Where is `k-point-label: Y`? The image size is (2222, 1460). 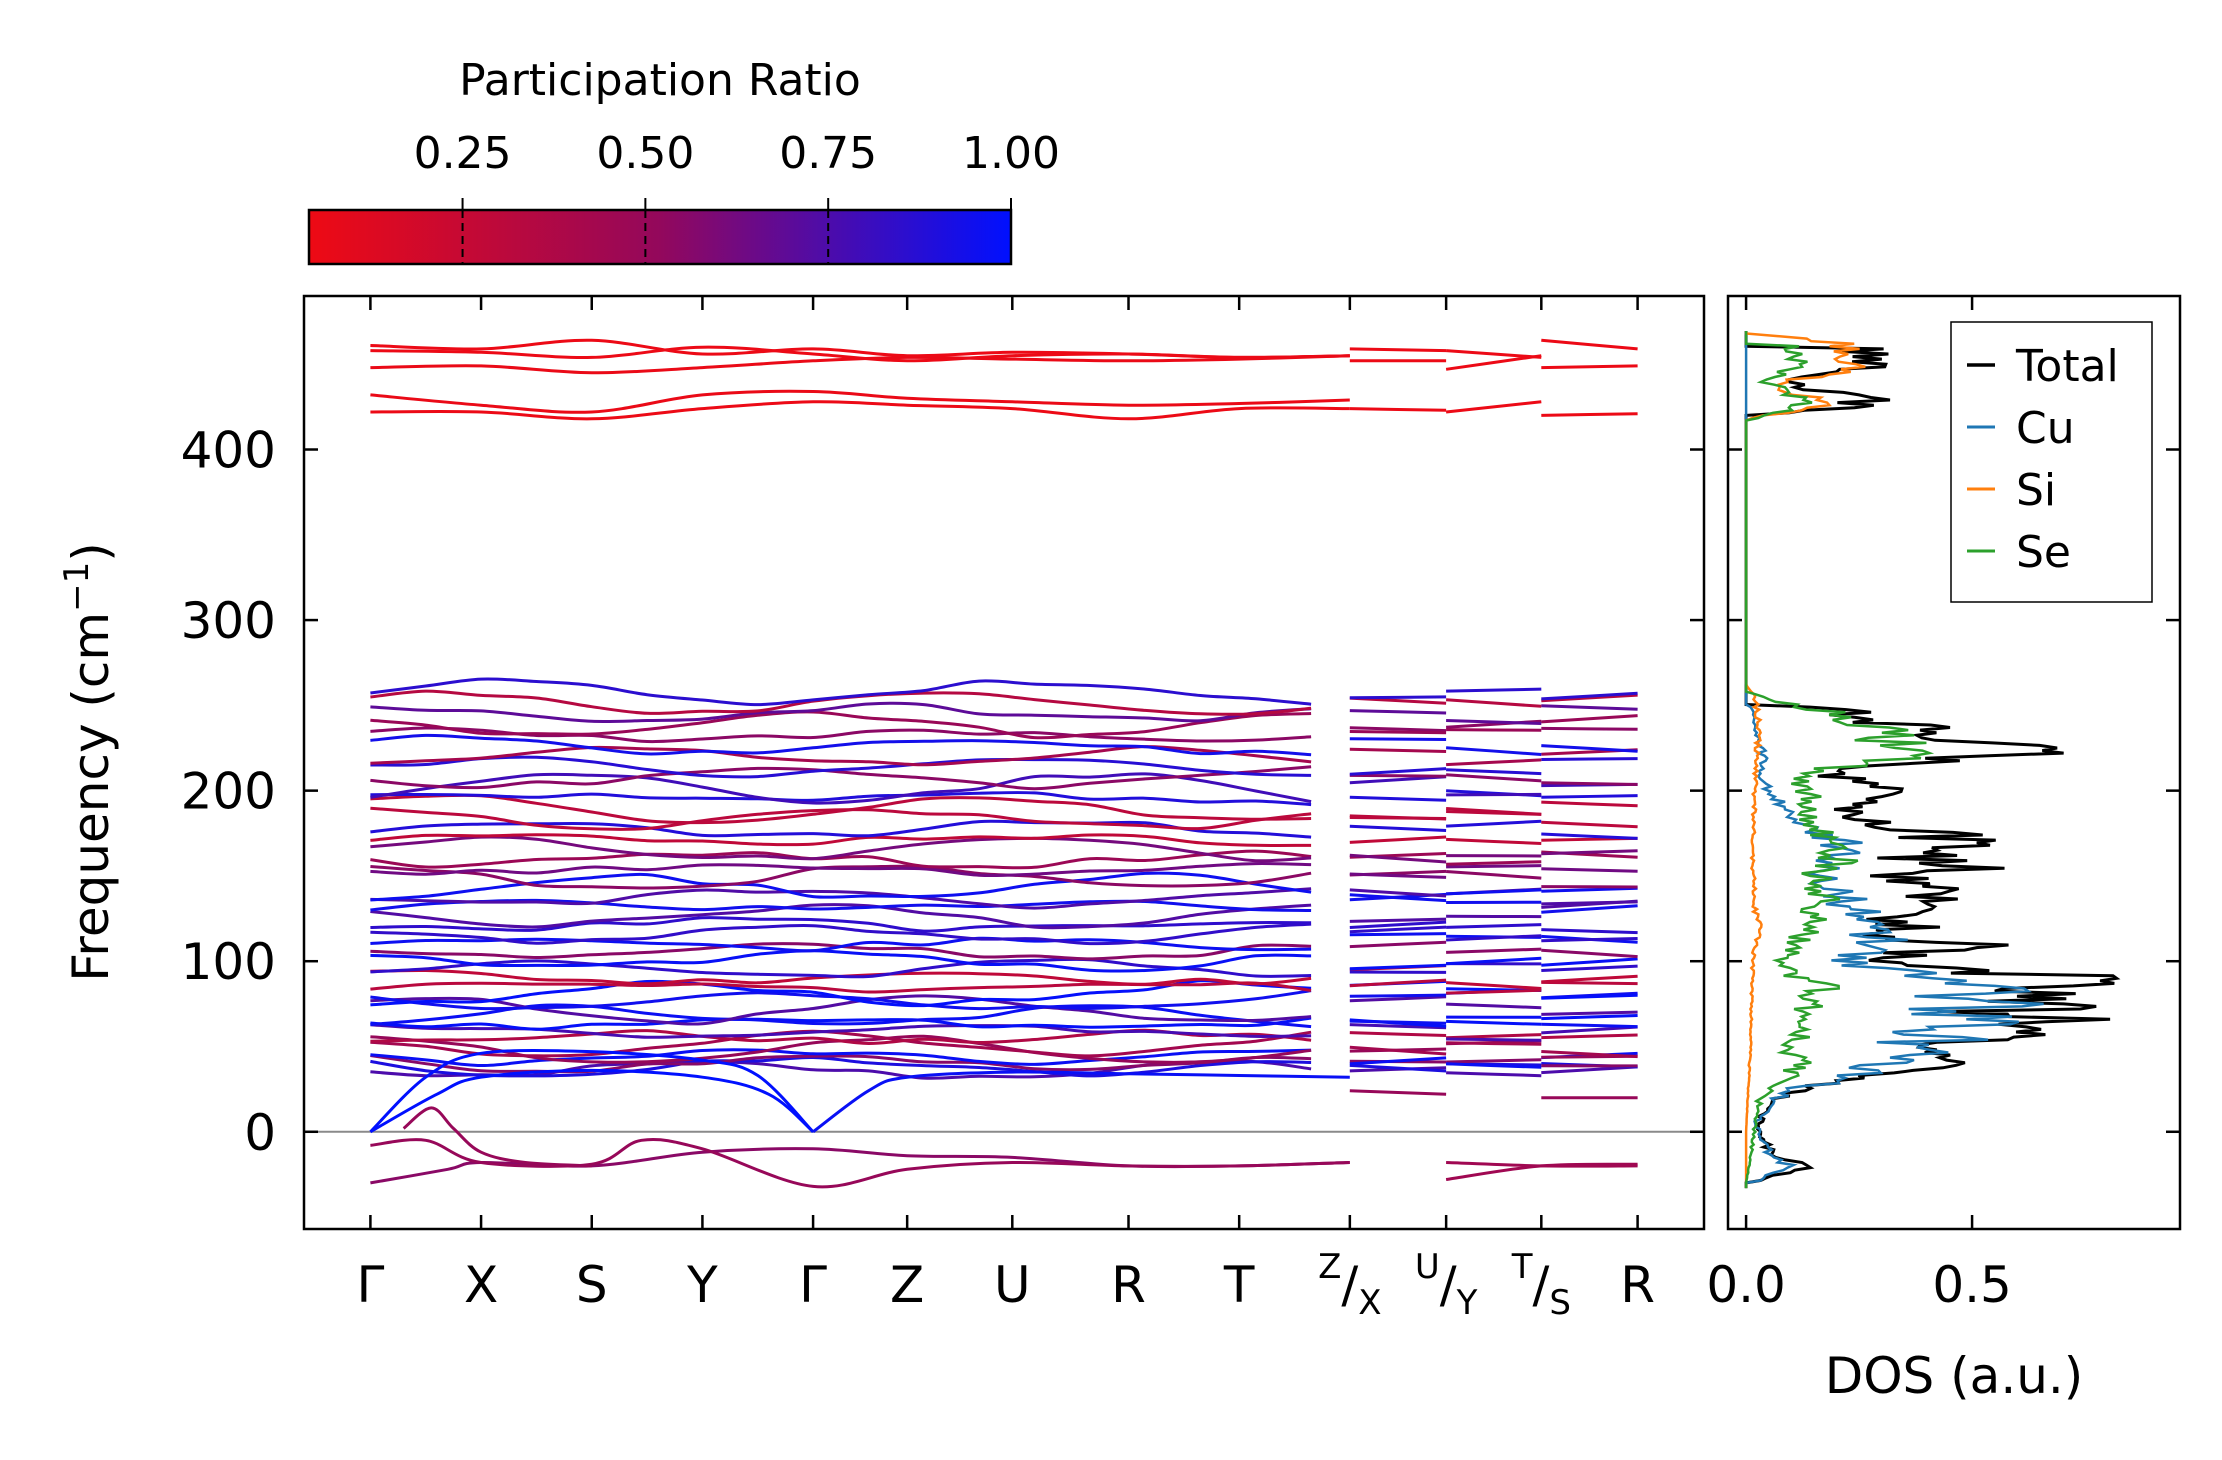 k-point-label: Y is located at coordinates (702, 1285).